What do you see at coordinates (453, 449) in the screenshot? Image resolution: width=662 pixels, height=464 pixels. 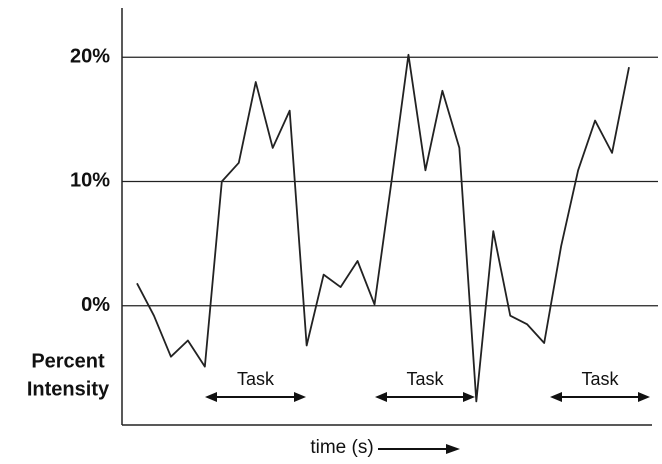 I see `x-axis-arrowhead` at bounding box center [453, 449].